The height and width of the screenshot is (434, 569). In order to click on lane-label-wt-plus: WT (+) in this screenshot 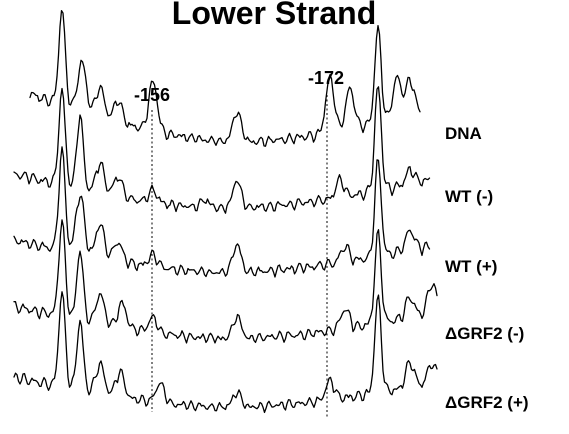, I will do `click(471, 266)`.